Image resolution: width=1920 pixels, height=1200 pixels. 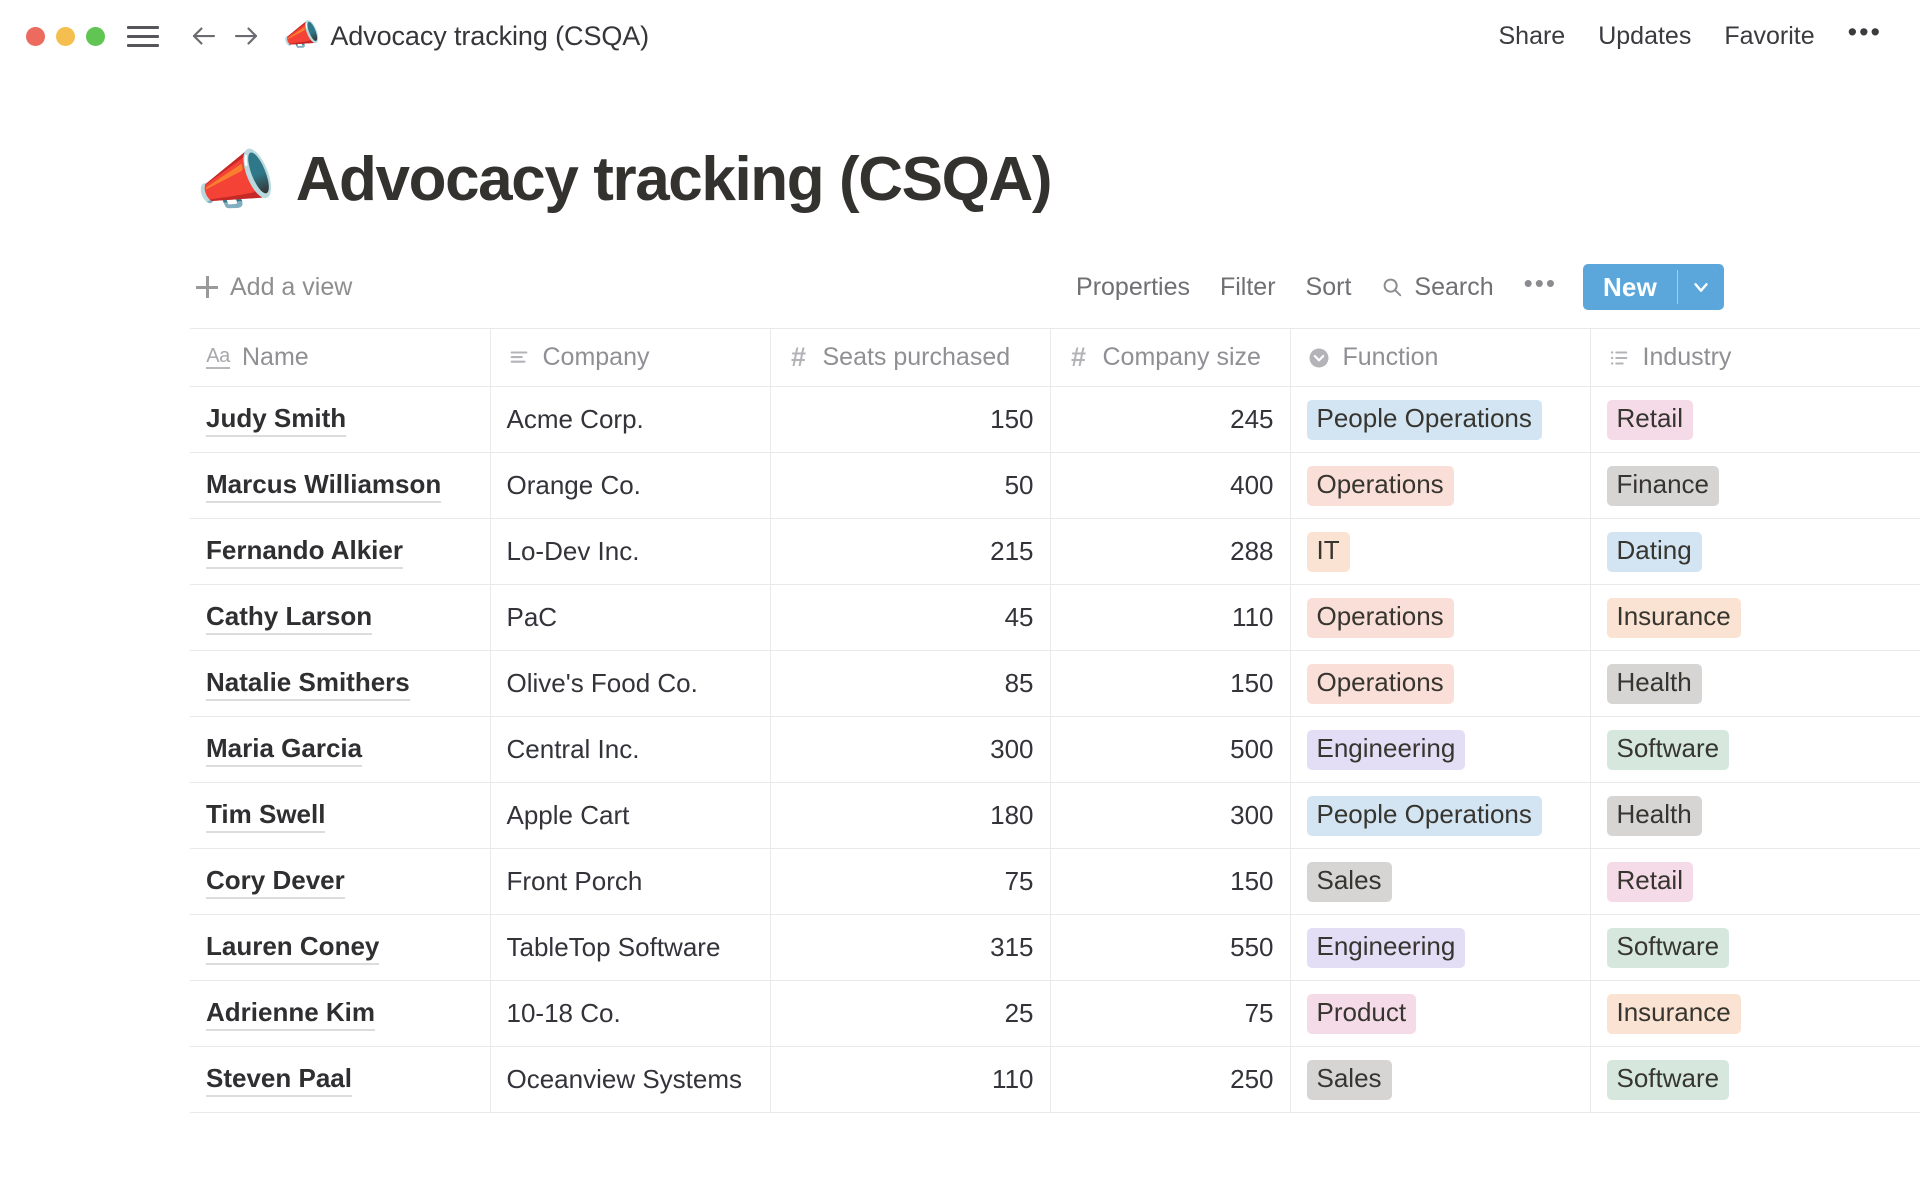 I want to click on cell-company-size: 400, so click(x=1170, y=486).